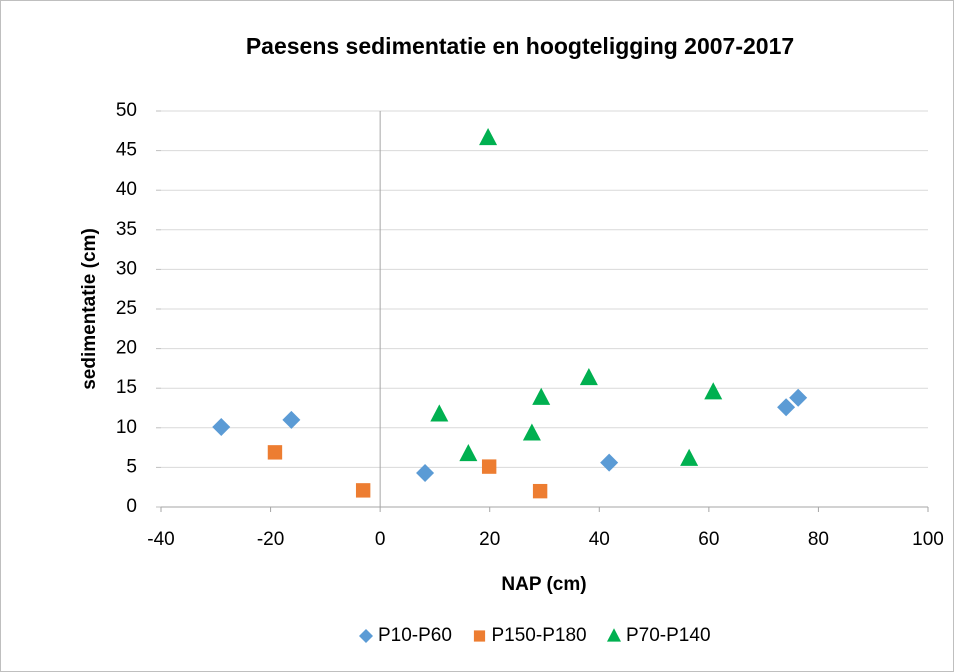  What do you see at coordinates (543, 584) in the screenshot?
I see `x-axis-title: NAP (cm)` at bounding box center [543, 584].